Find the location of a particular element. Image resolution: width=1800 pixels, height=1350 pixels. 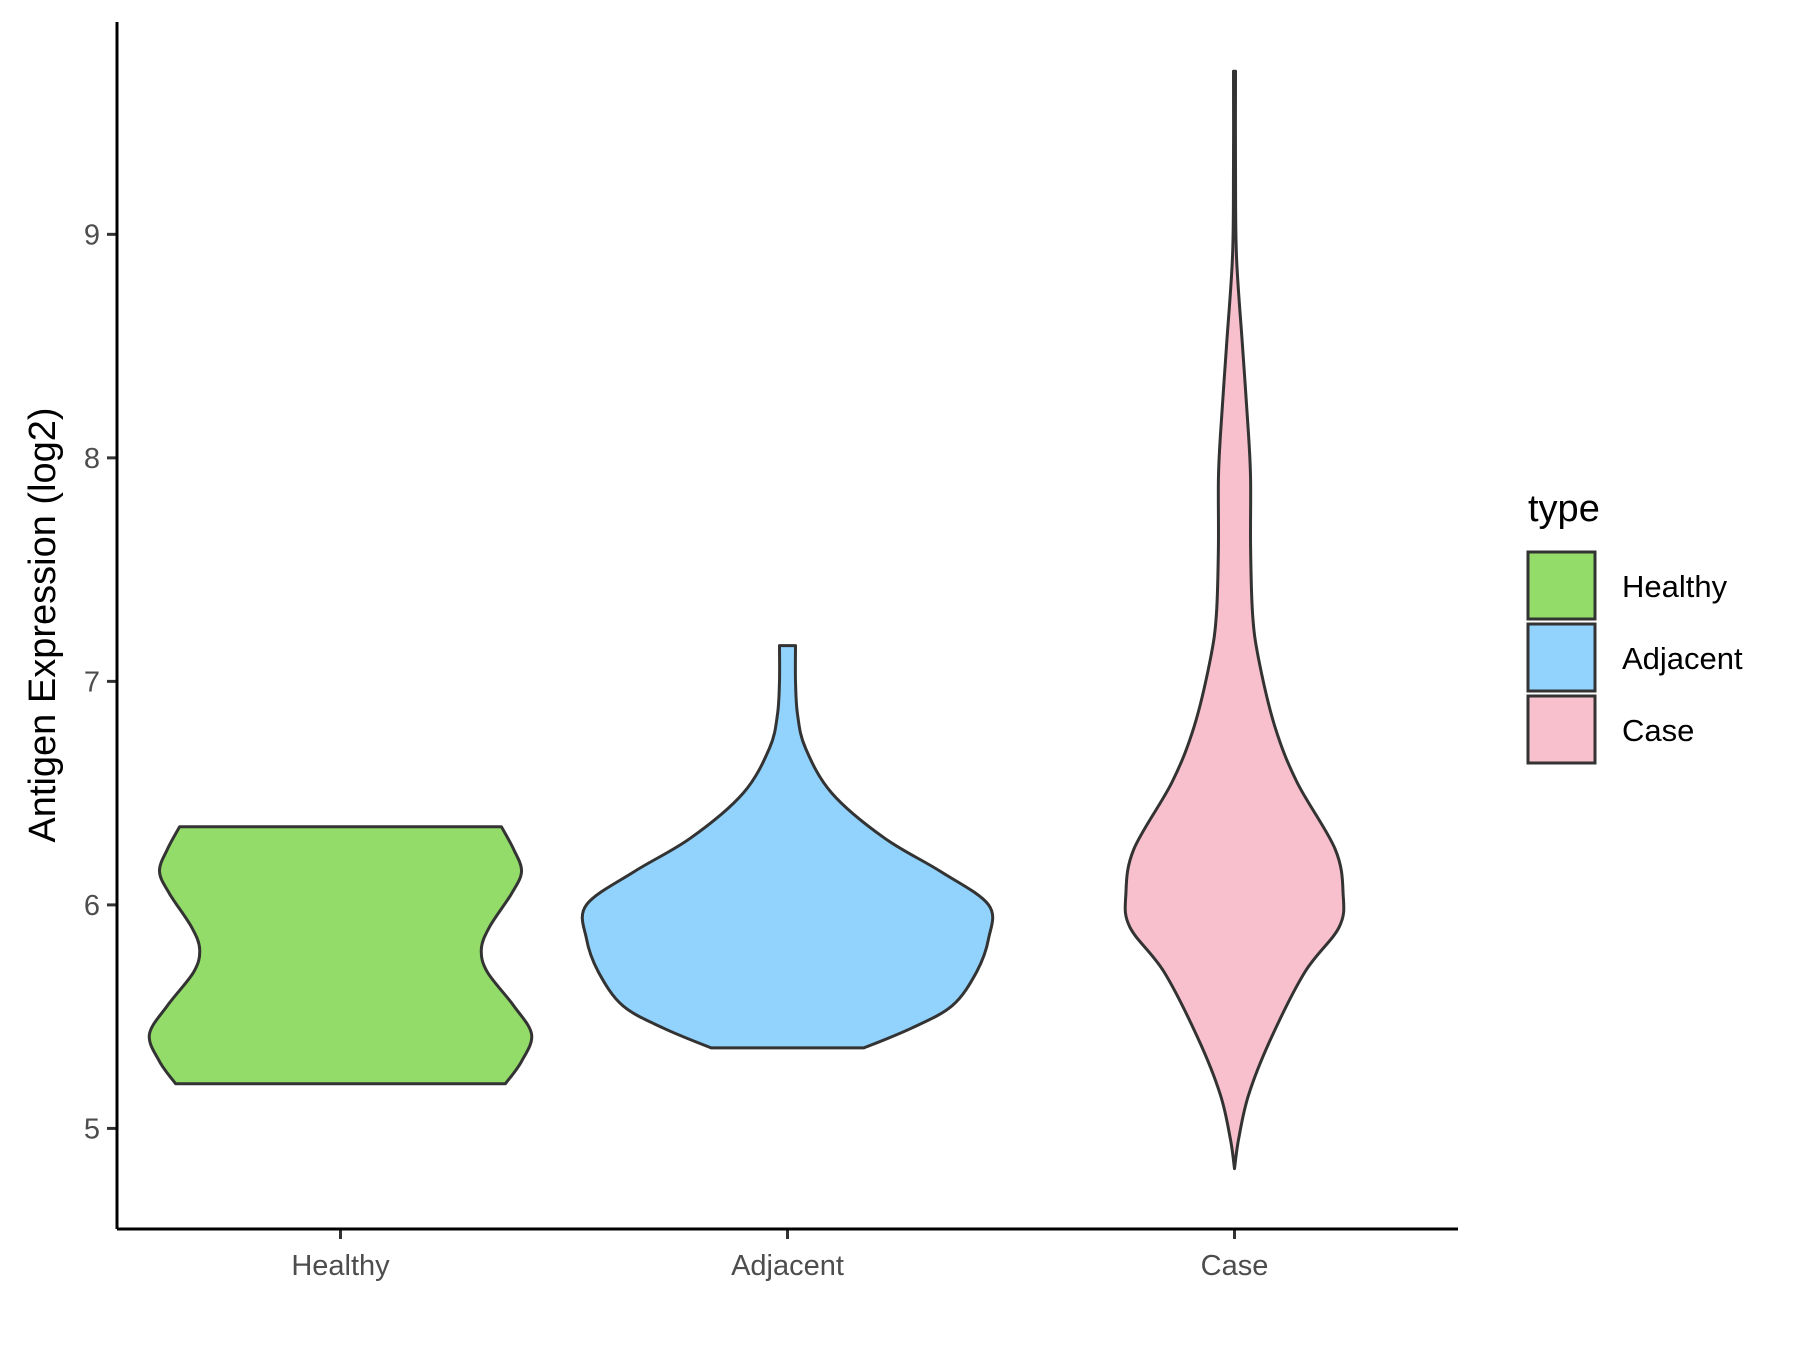

y-tick-label: 7 is located at coordinates (92, 682).